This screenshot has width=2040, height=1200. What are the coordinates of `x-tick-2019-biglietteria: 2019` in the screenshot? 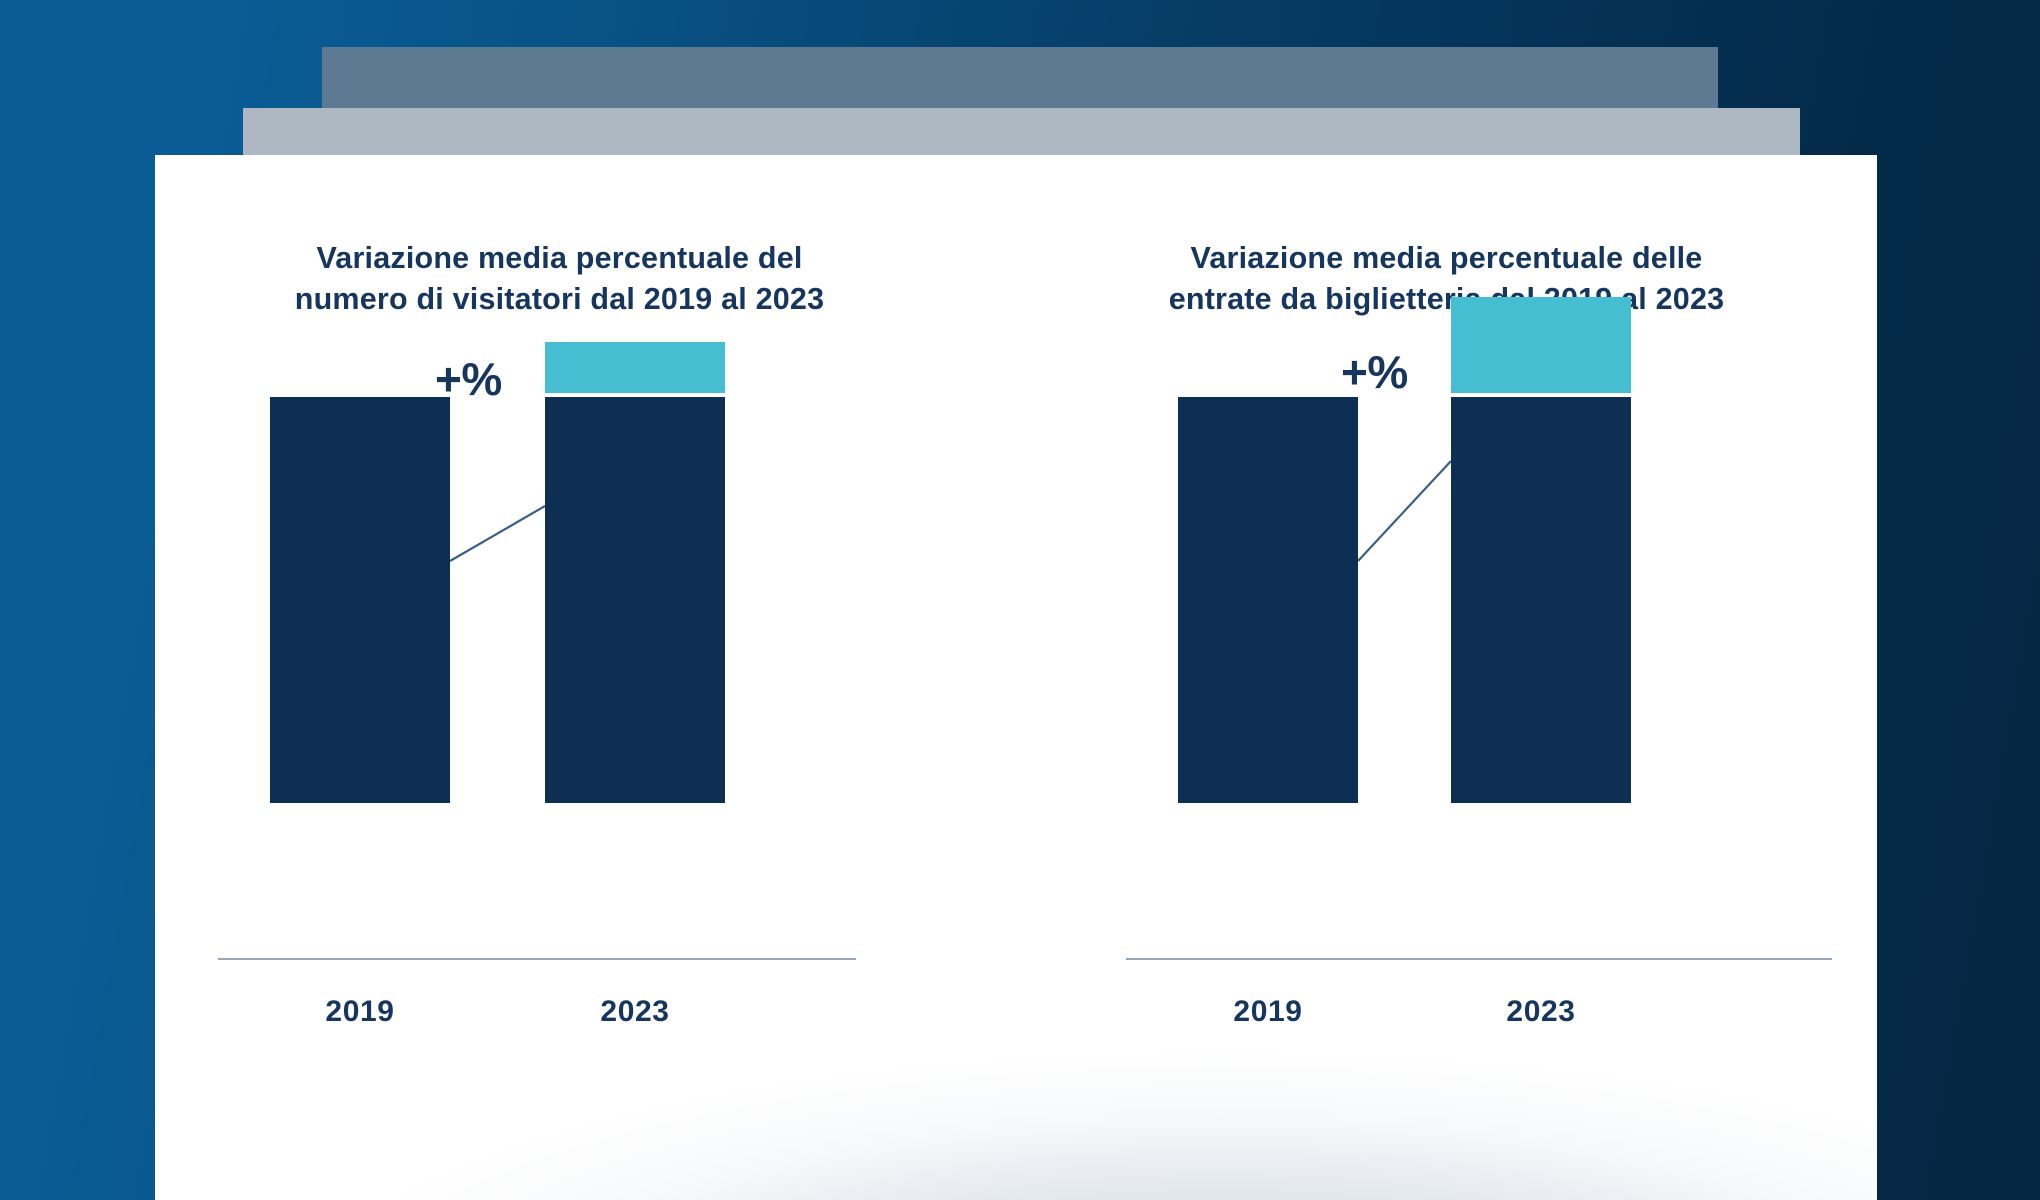 It's located at (1268, 1011).